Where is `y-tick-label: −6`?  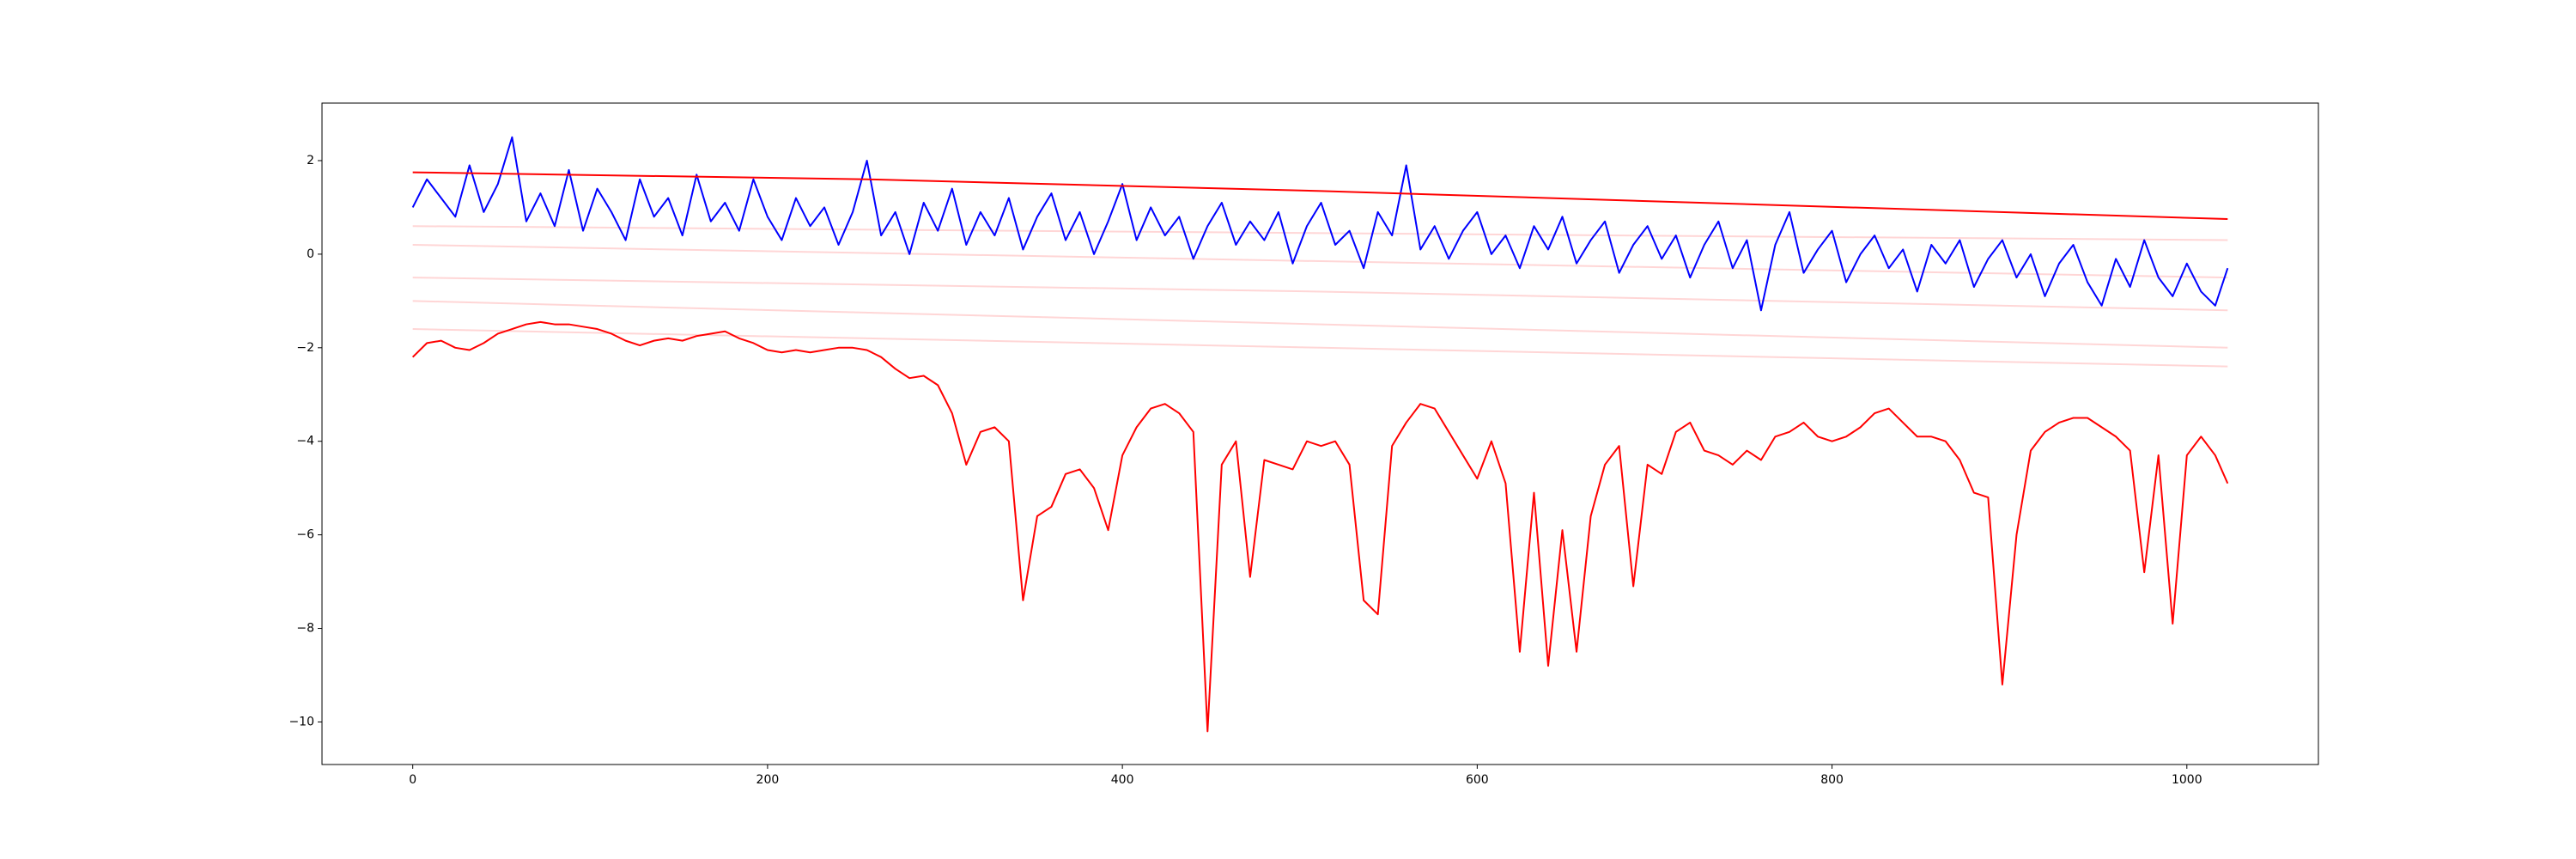
y-tick-label: −6 is located at coordinates (305, 535).